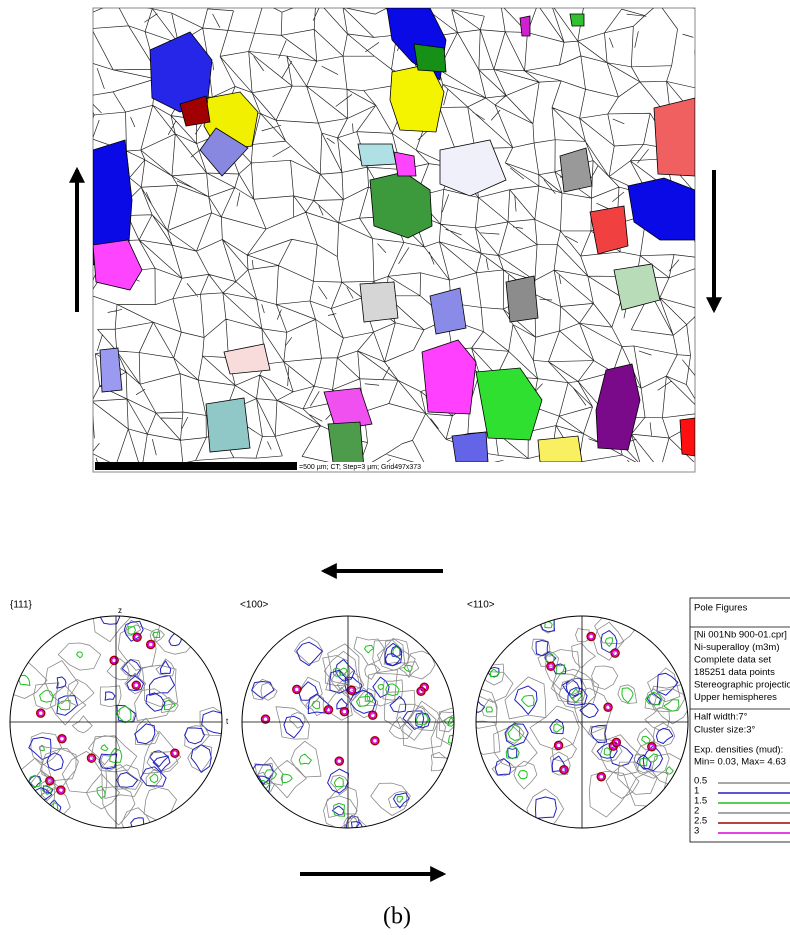 The image size is (790, 935). What do you see at coordinates (254, 605) in the screenshot?
I see `pf-label: <100>` at bounding box center [254, 605].